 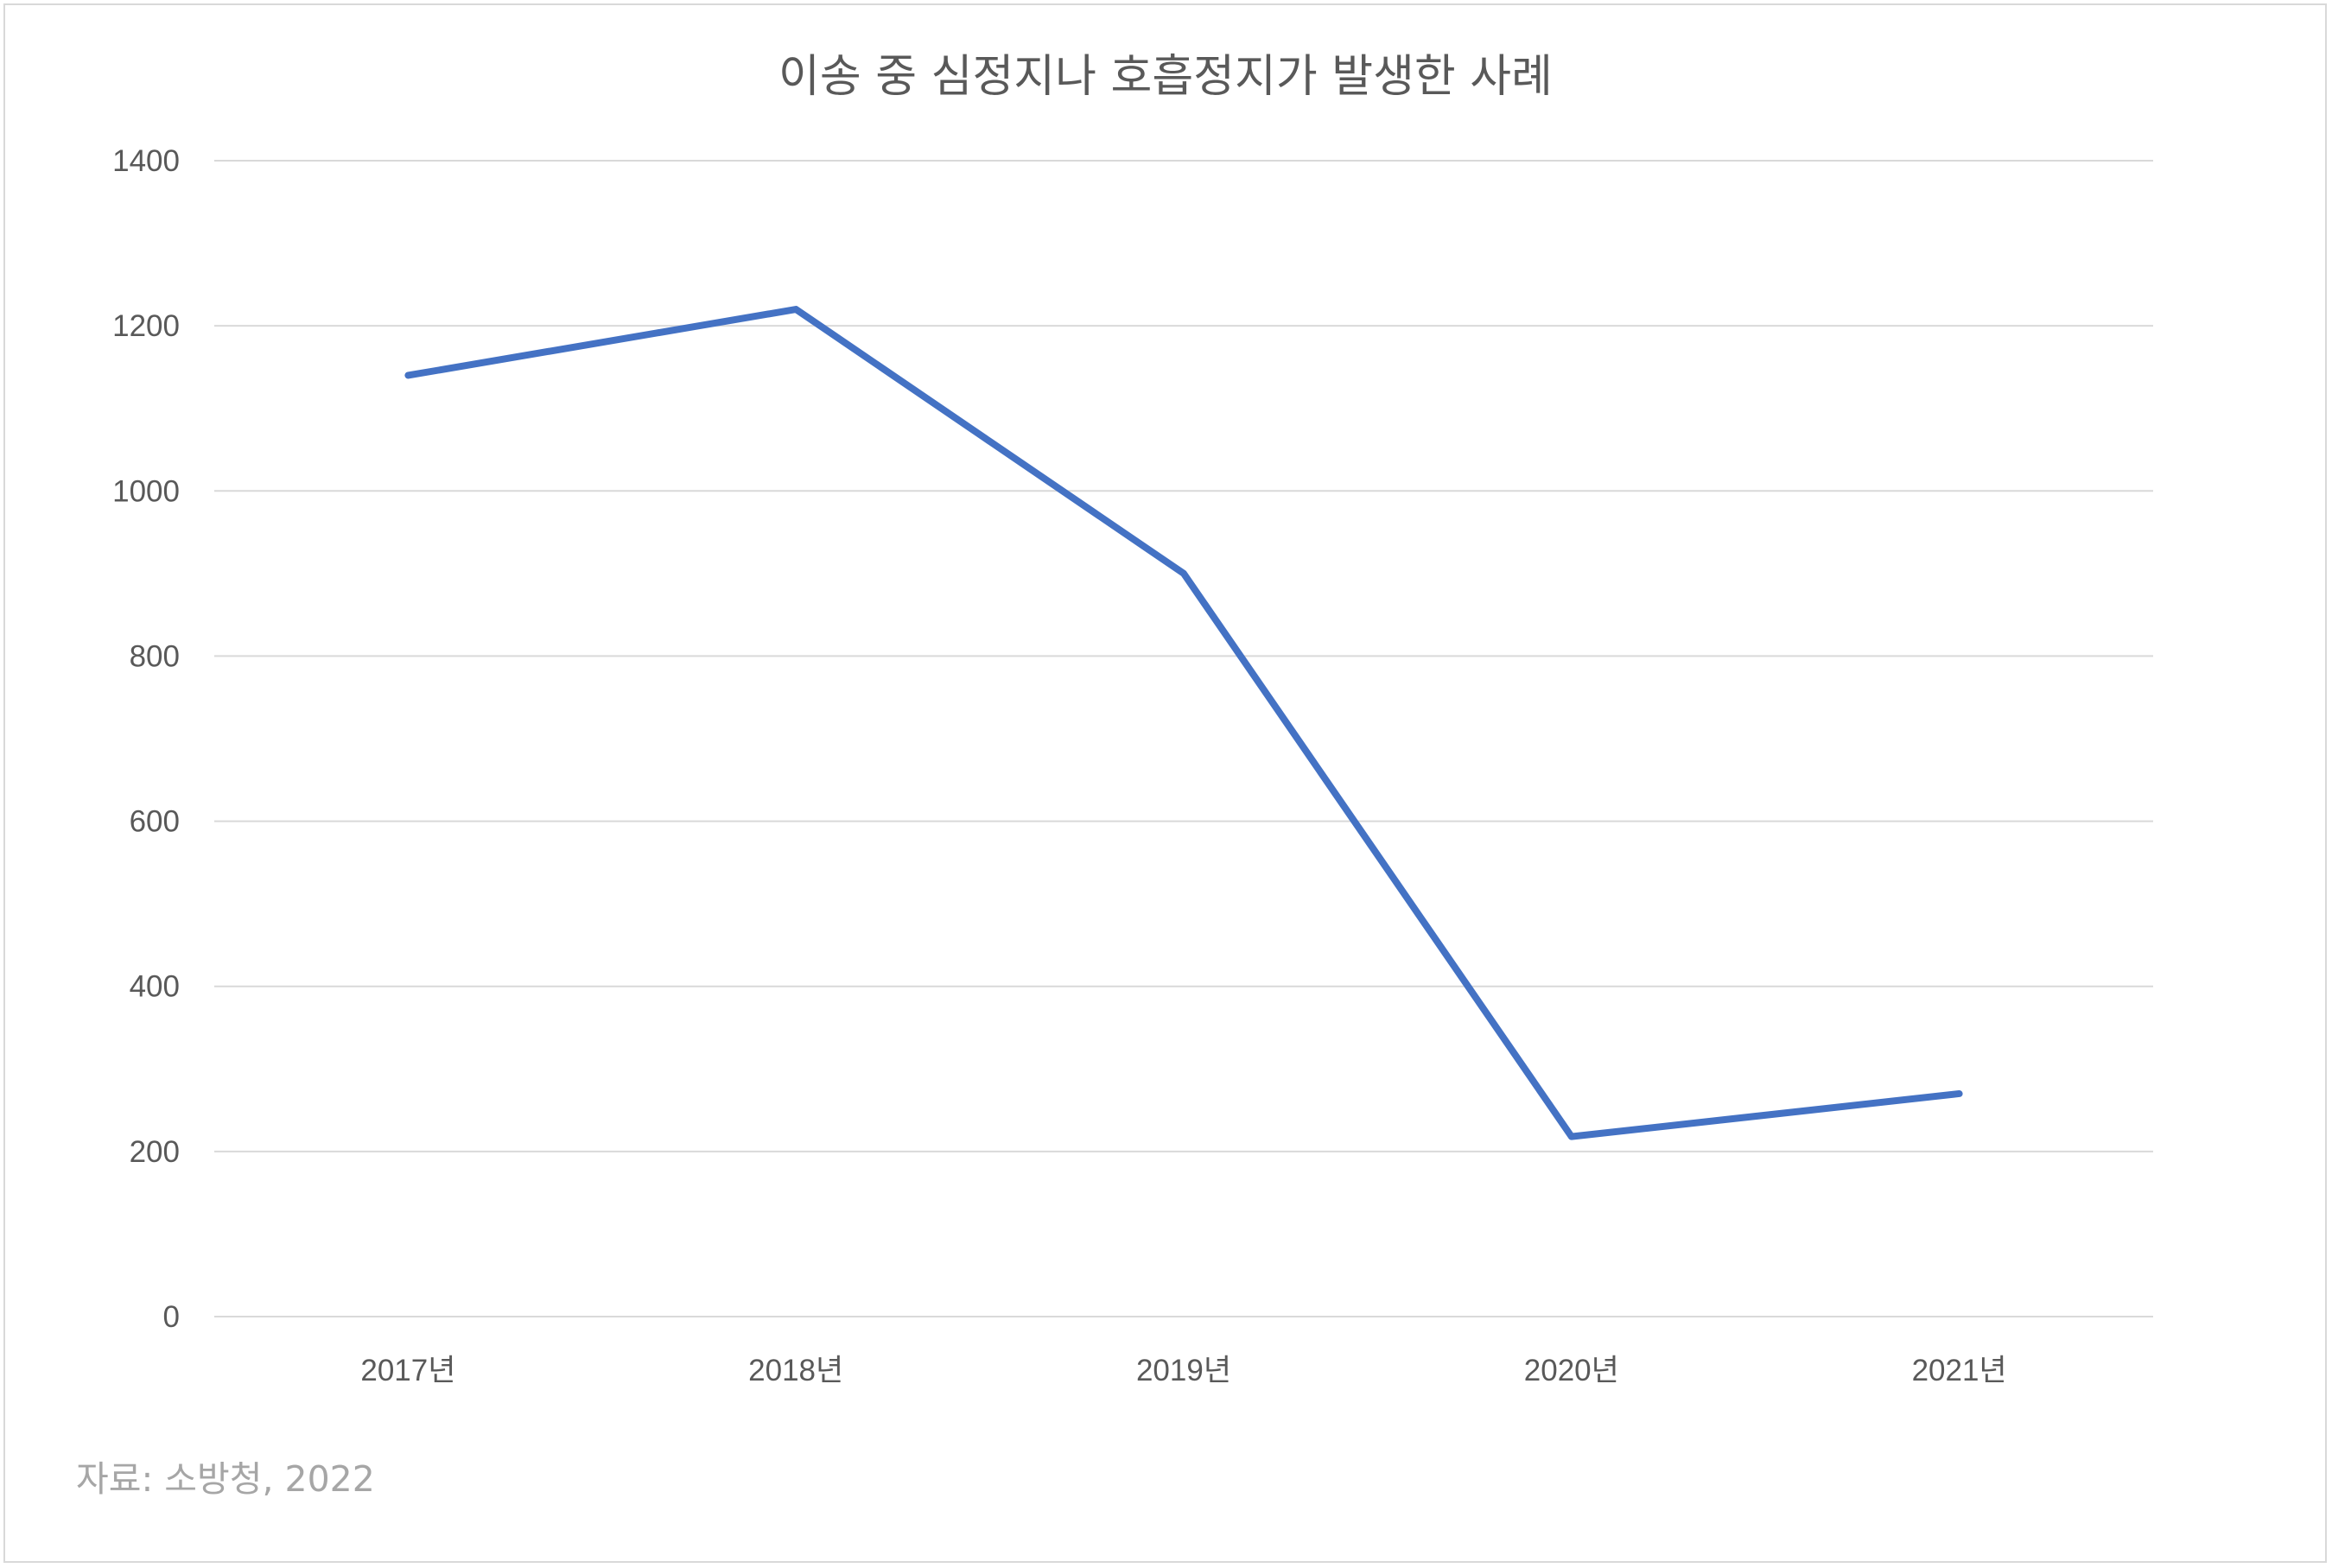 I want to click on x-tick-label-2: 2018년, so click(x=795, y=1370).